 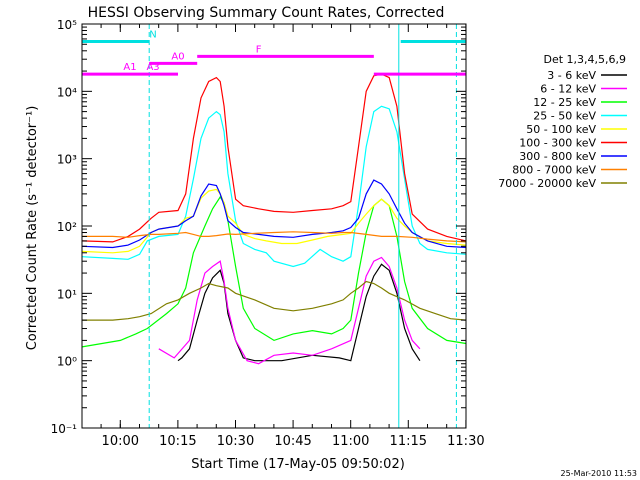 I want to click on y-tick-label-5: 10⁴, so click(x=67, y=92).